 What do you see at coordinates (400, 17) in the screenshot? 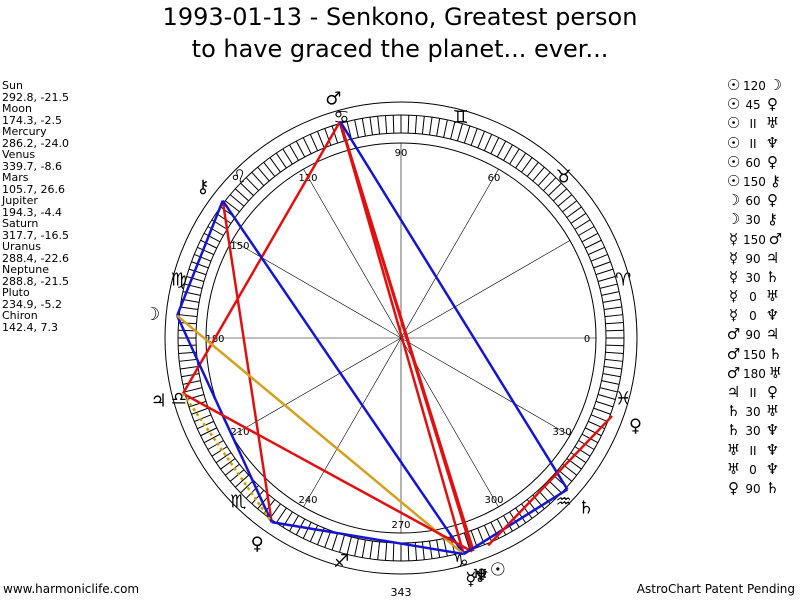
I see `chart-title-line-1: 1993-01-13 - Senkono, Greatest person` at bounding box center [400, 17].